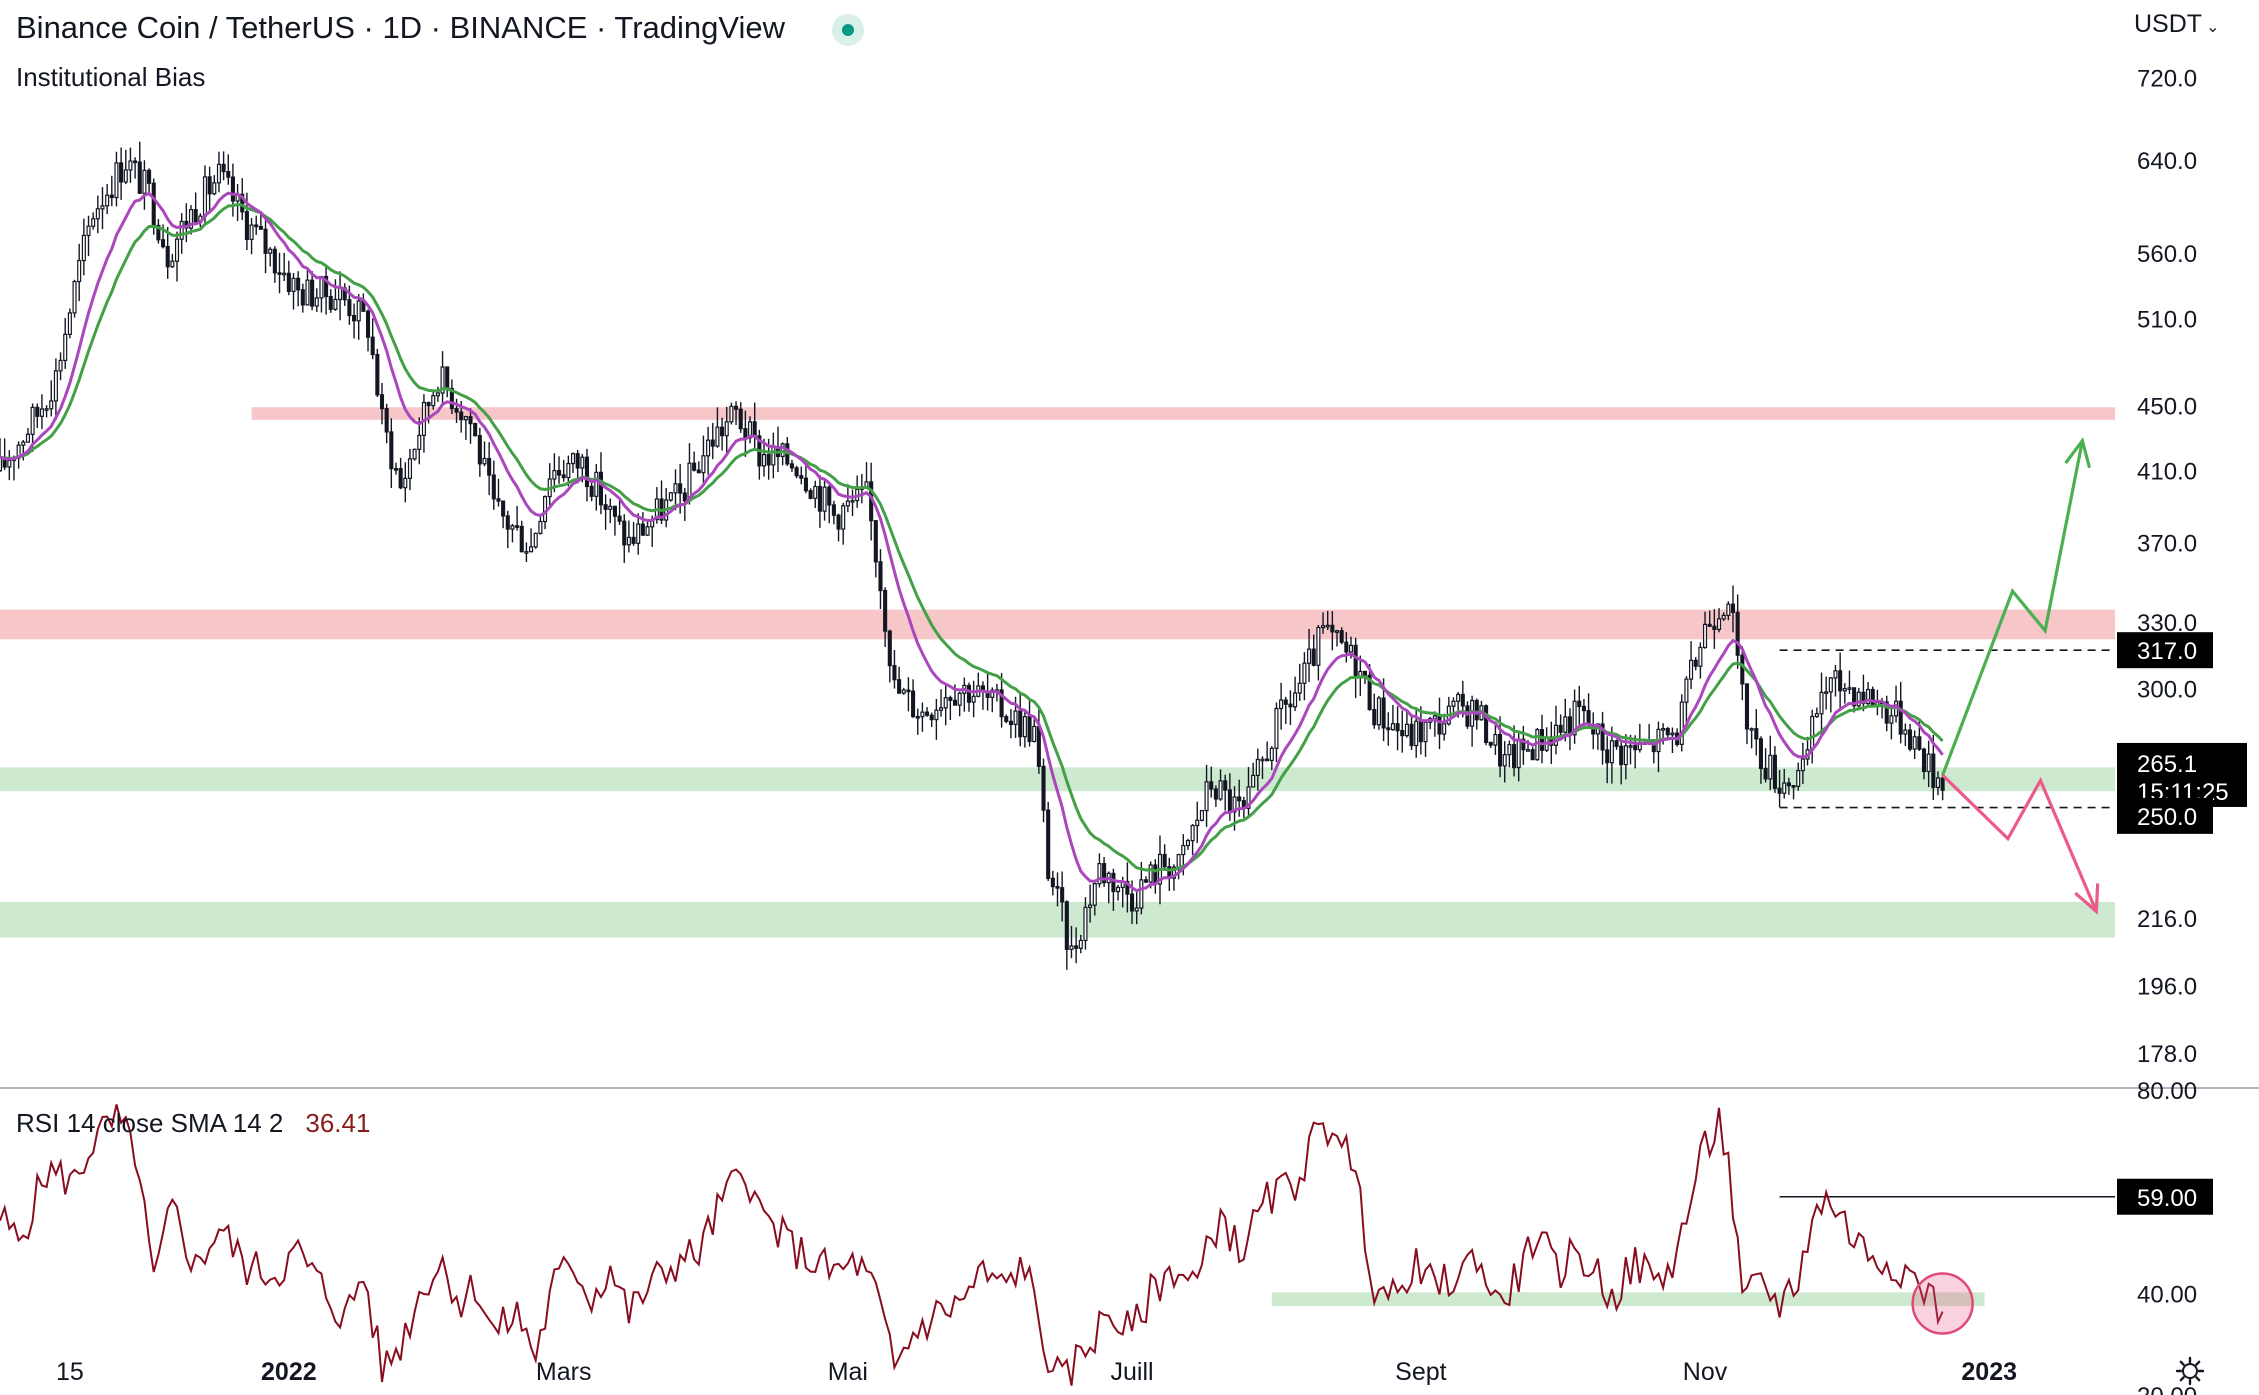  I want to click on bull-projection-path, so click(2012, 608).